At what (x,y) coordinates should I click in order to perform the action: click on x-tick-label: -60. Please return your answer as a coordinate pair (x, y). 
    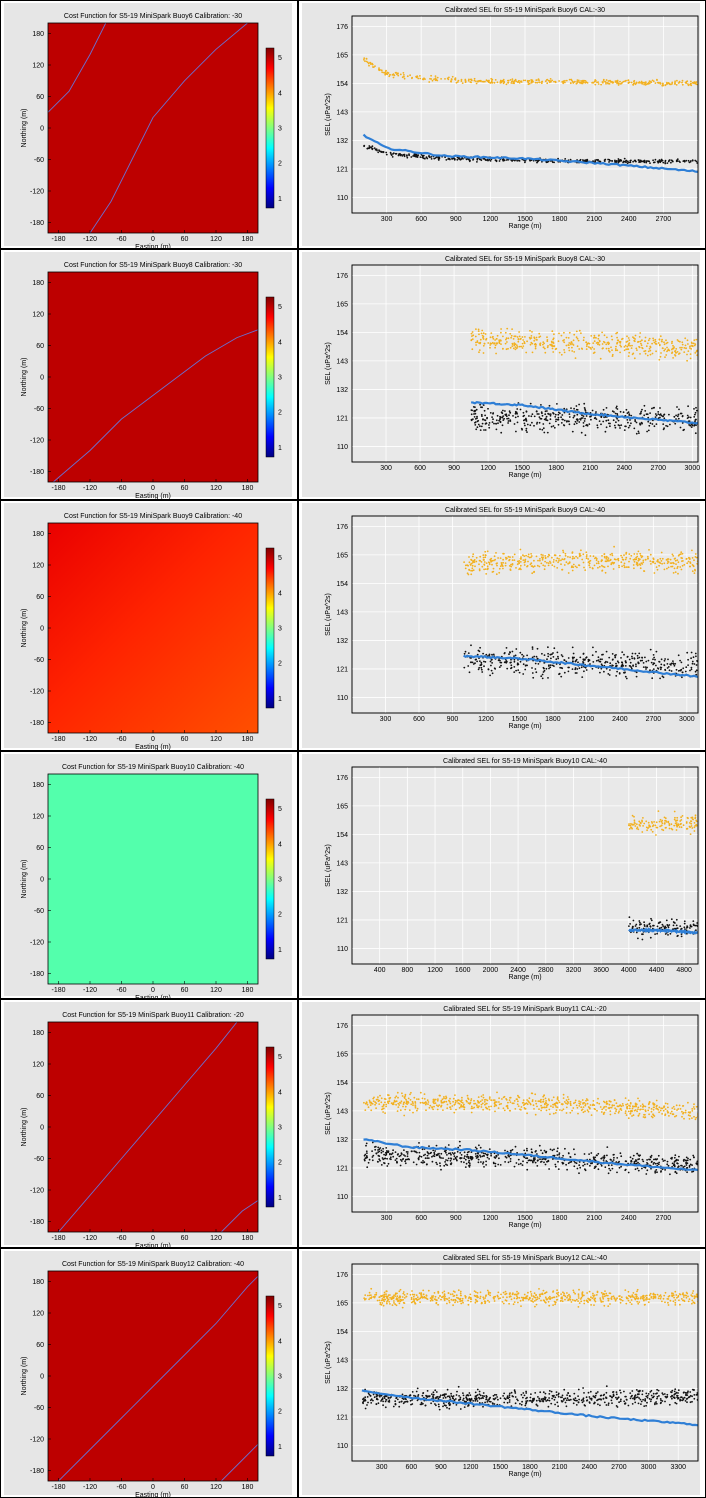
    Looking at the image, I should click on (121, 488).